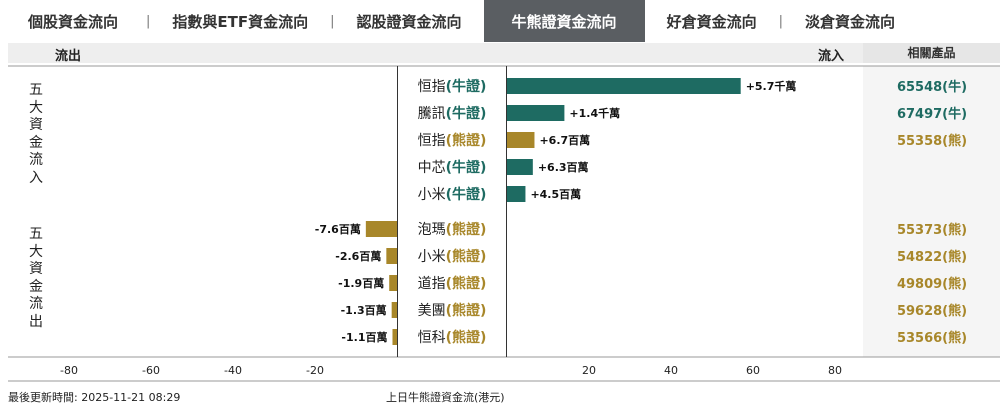 The height and width of the screenshot is (406, 1002). What do you see at coordinates (338, 229) in the screenshot?
I see `bar-value-label: -7.6百萬` at bounding box center [338, 229].